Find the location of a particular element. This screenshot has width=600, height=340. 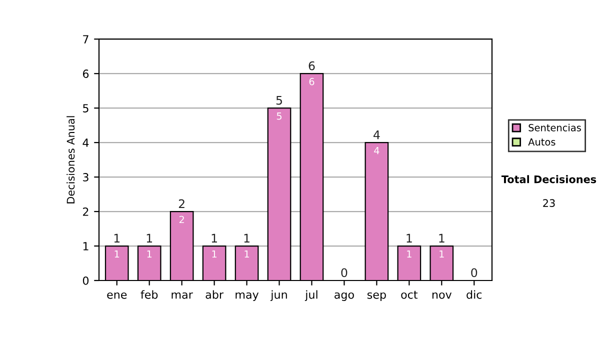

legend-label: Sentencias is located at coordinates (554, 128).